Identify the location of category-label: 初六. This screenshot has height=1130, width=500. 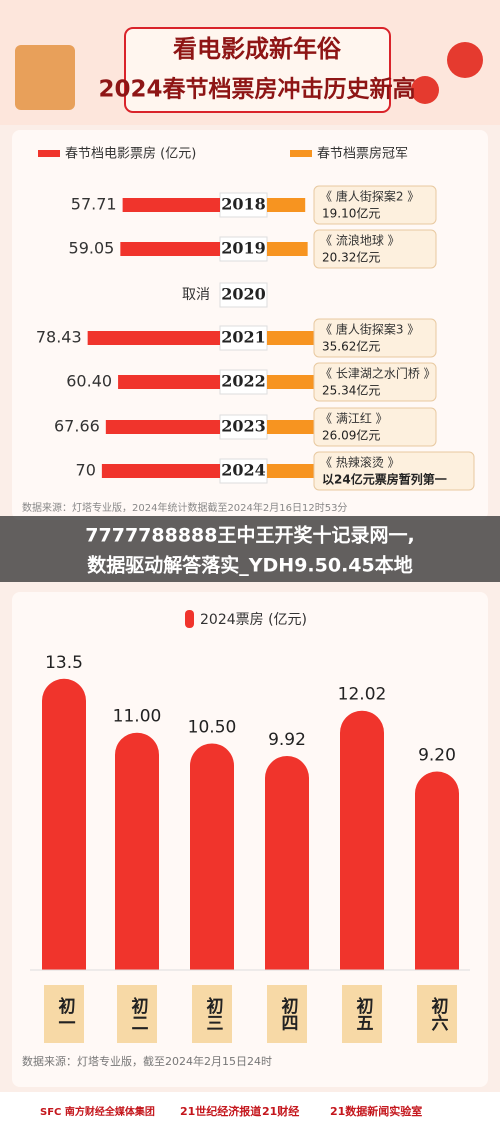
(438, 1014).